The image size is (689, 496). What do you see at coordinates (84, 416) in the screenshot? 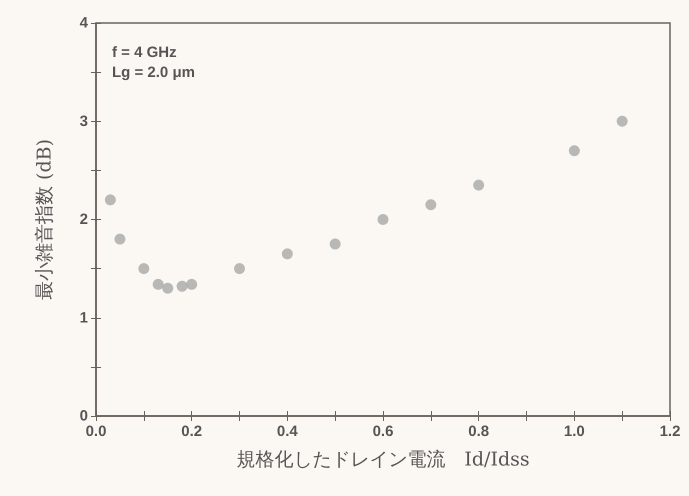
I see `y-tick-label: 0` at bounding box center [84, 416].